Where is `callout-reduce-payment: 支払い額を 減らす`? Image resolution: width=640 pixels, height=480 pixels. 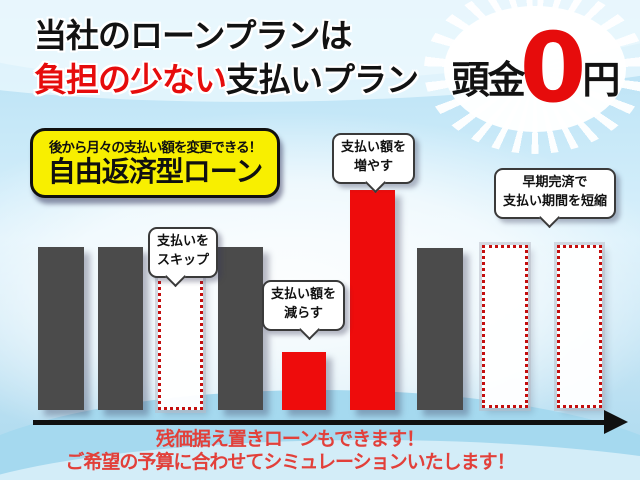
callout-reduce-payment: 支払い額を 減らす is located at coordinates (304, 310).